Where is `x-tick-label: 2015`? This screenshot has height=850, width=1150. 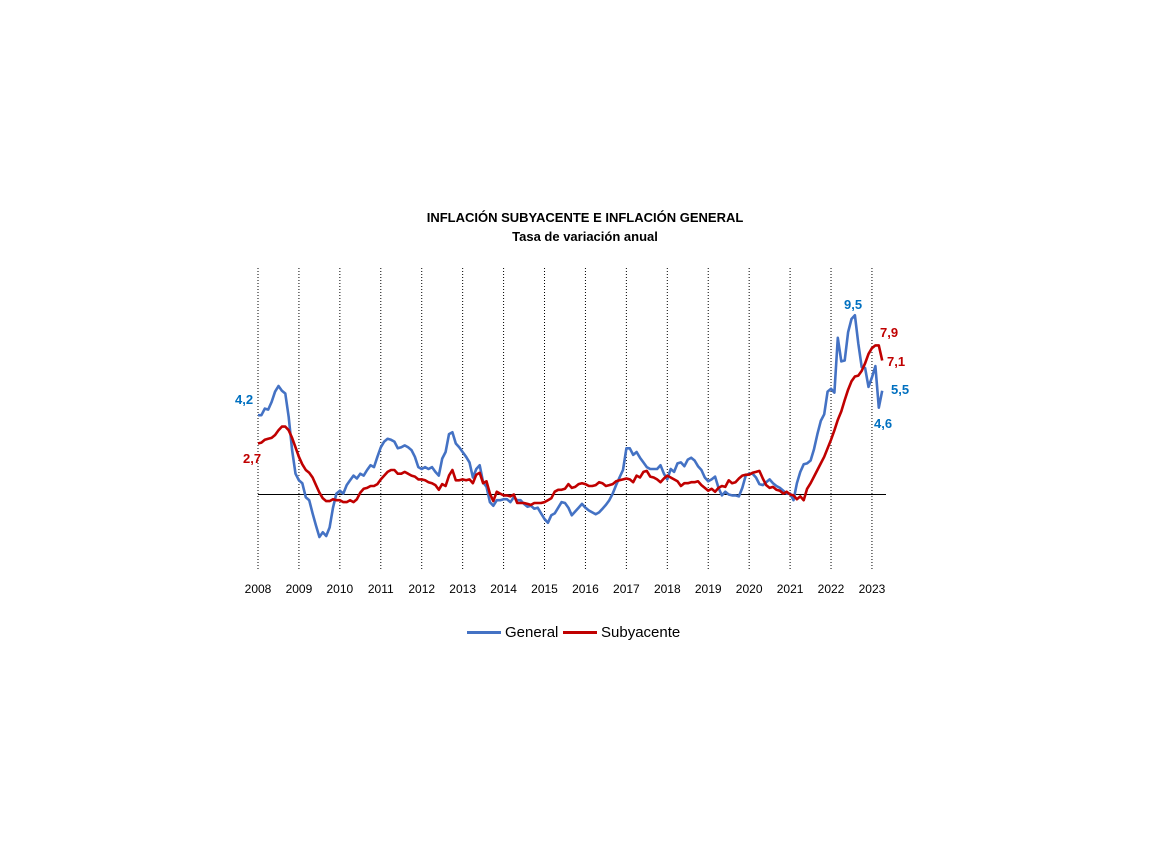
x-tick-label: 2015 is located at coordinates (544, 589).